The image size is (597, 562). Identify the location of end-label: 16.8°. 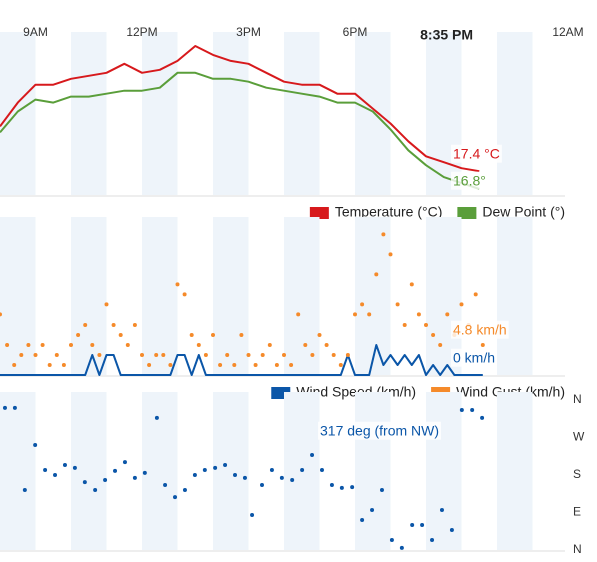
(469, 181).